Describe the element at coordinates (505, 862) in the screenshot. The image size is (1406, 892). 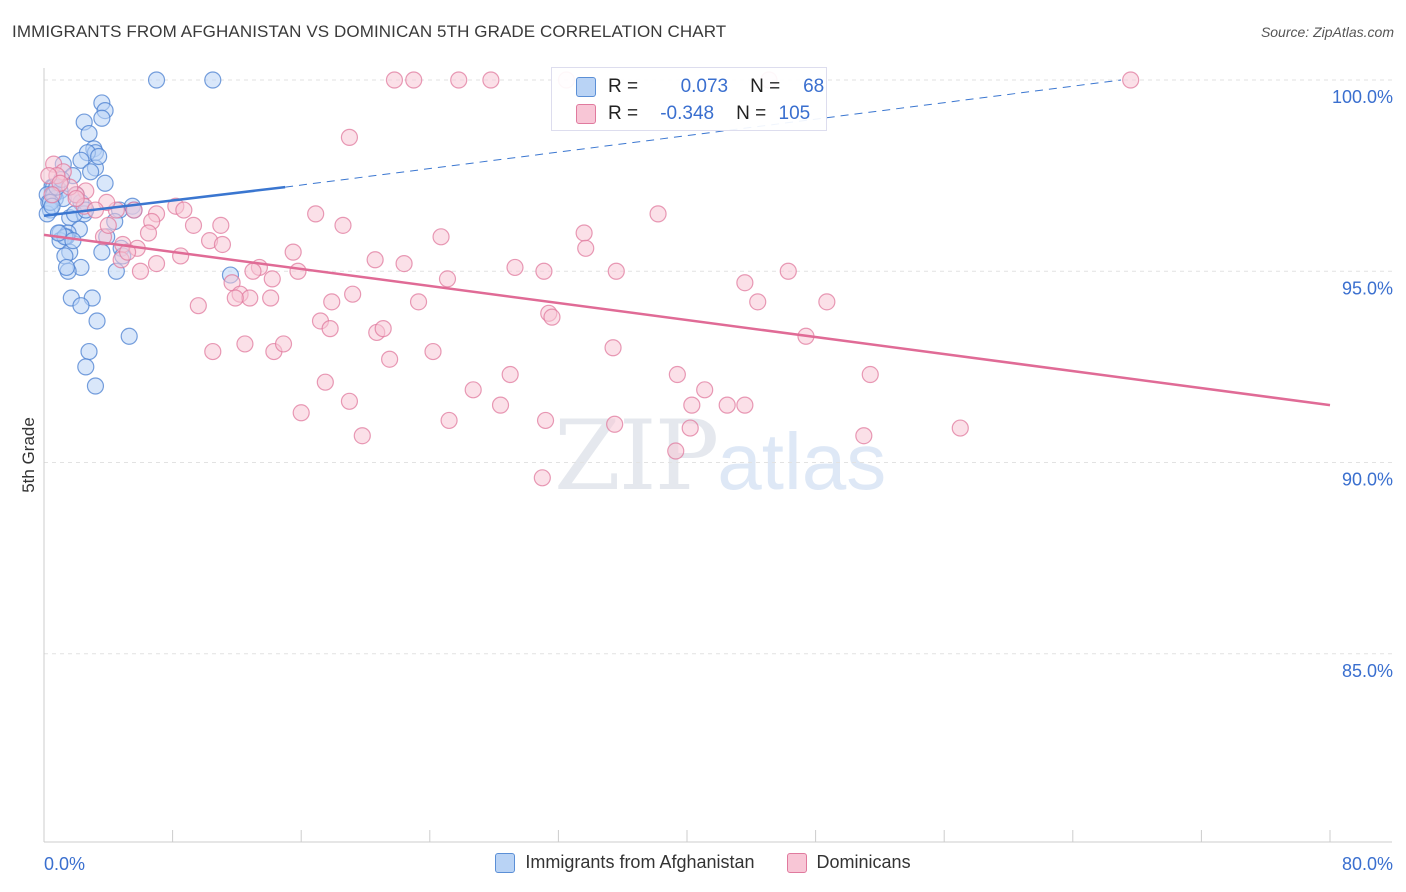
I see `legend-swatch-afghanistan` at that location.